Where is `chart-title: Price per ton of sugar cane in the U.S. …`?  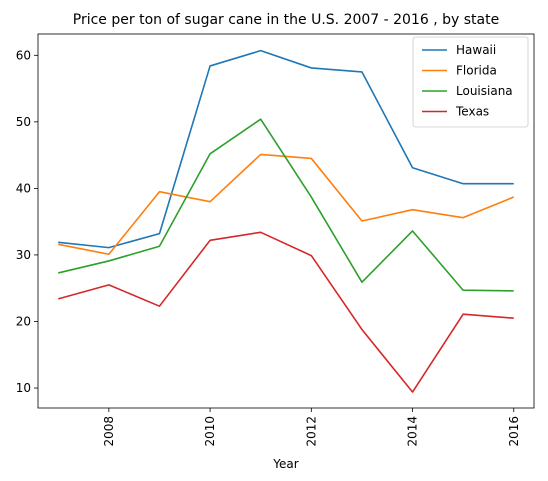 chart-title: Price per ton of sugar cane in the U.S. … is located at coordinates (286, 20).